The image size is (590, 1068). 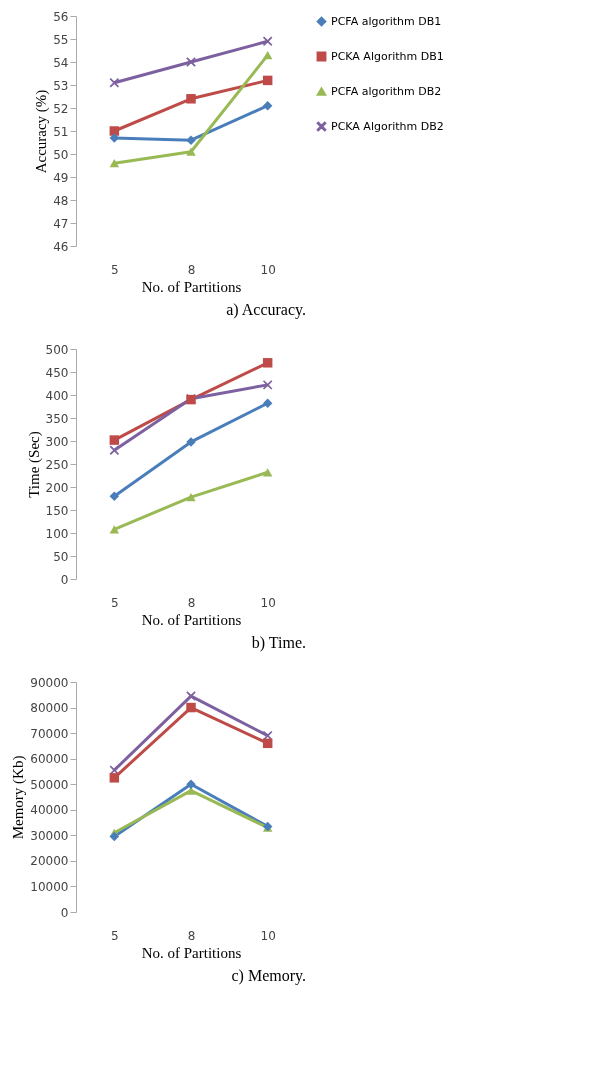 I want to click on y-tick-label: 46, so click(x=61, y=246).